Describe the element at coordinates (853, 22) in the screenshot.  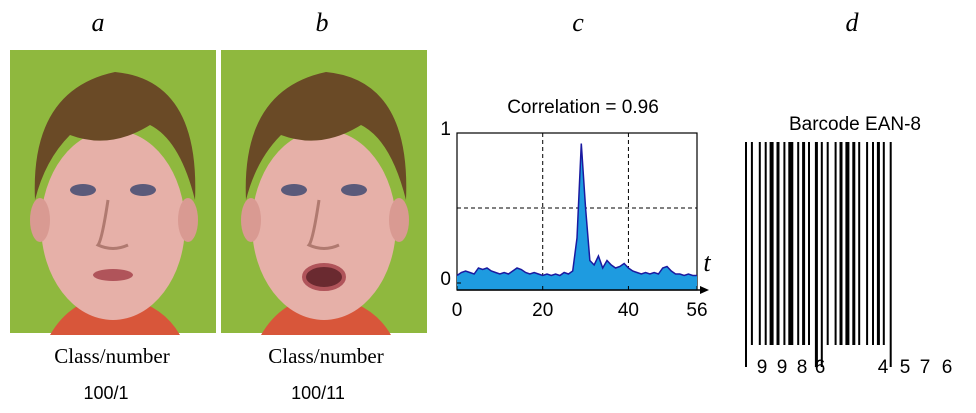
I see `panel-label: d` at that location.